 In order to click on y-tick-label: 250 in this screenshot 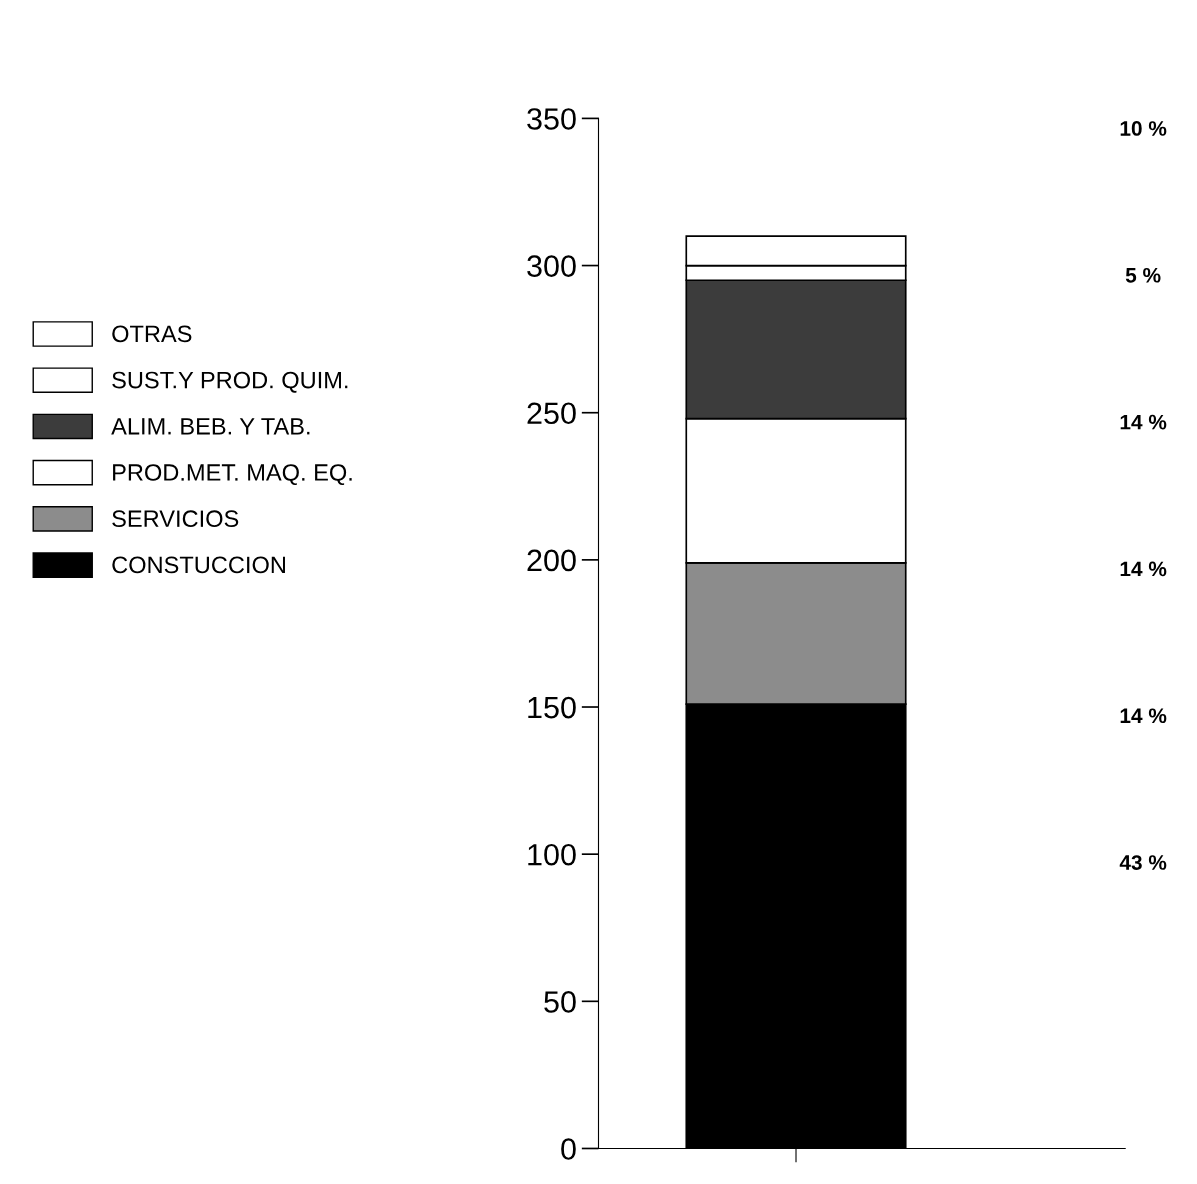, I will do `click(551, 413)`.